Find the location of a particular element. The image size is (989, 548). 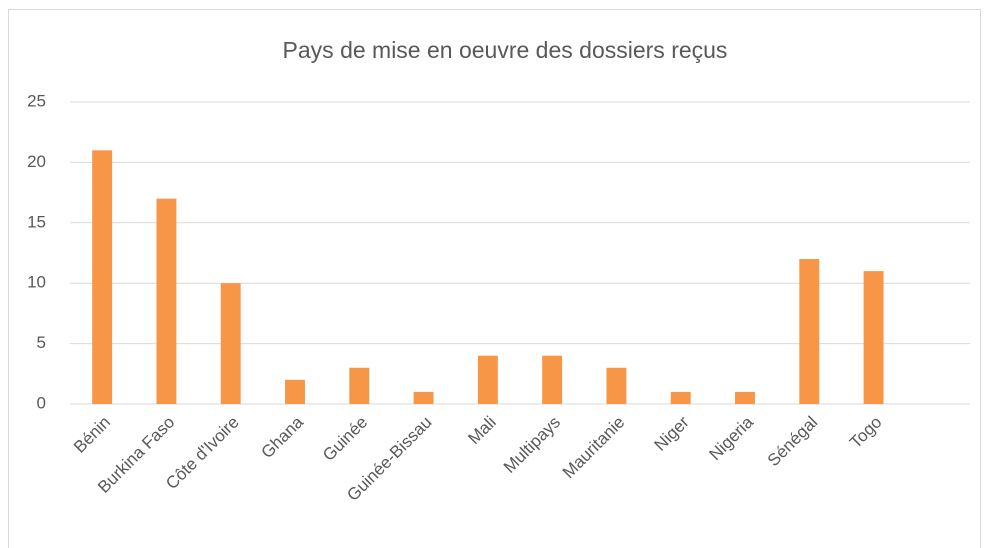

y-tick-label: 25 is located at coordinates (36, 100).